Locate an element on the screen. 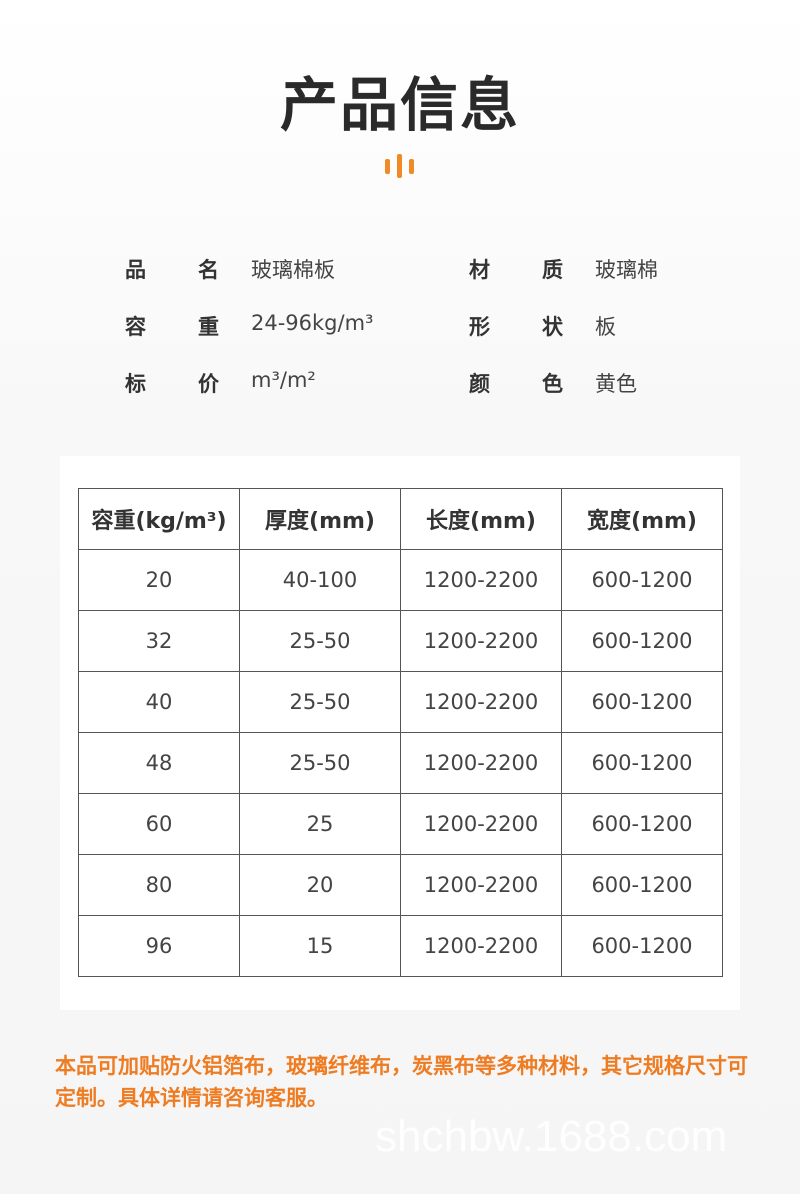 This screenshot has height=1194, width=800. info-value: 板 is located at coordinates (605, 327).